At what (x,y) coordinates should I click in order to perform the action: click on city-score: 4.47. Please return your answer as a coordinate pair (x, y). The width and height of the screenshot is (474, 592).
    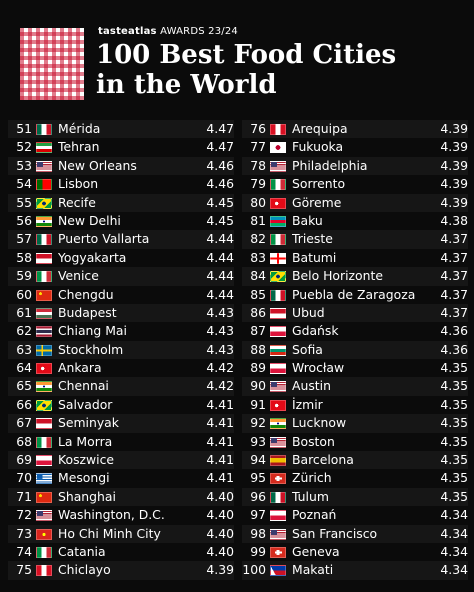
    Looking at the image, I should click on (220, 147).